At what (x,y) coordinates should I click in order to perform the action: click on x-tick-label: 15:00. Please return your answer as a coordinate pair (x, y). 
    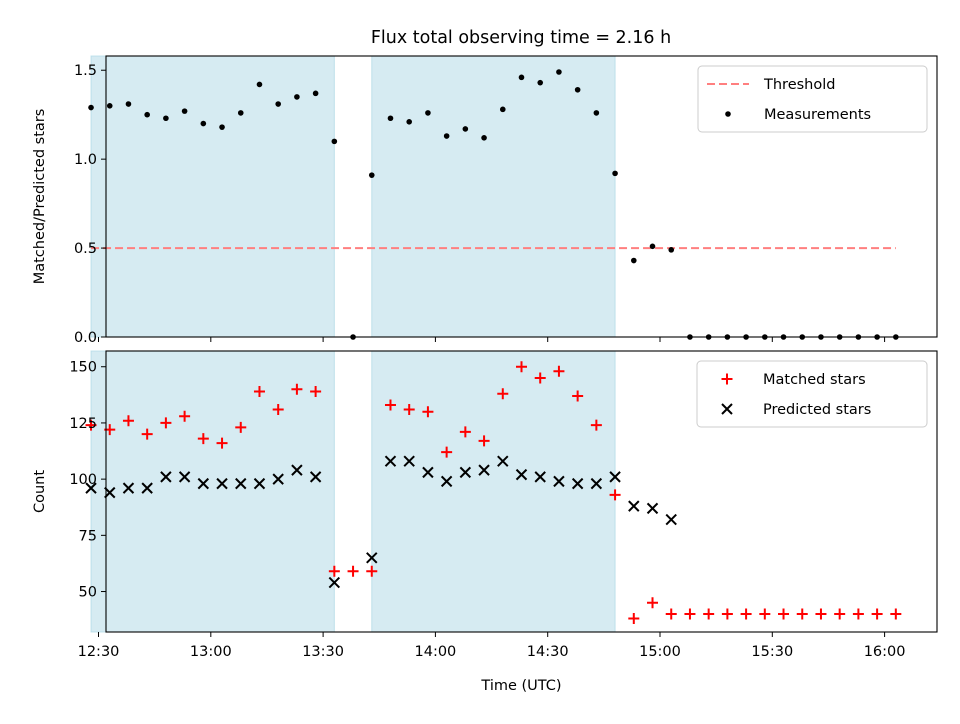
    Looking at the image, I should click on (660, 652).